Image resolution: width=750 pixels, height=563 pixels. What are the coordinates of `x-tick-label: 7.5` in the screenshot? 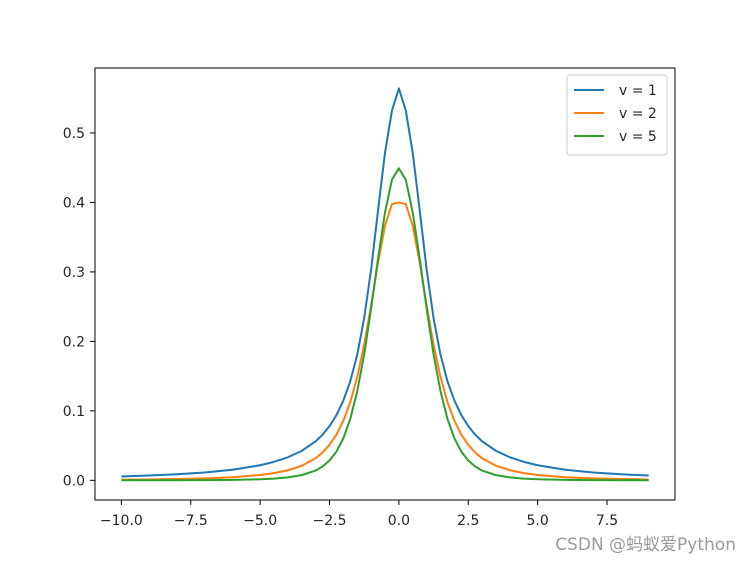 It's located at (607, 521).